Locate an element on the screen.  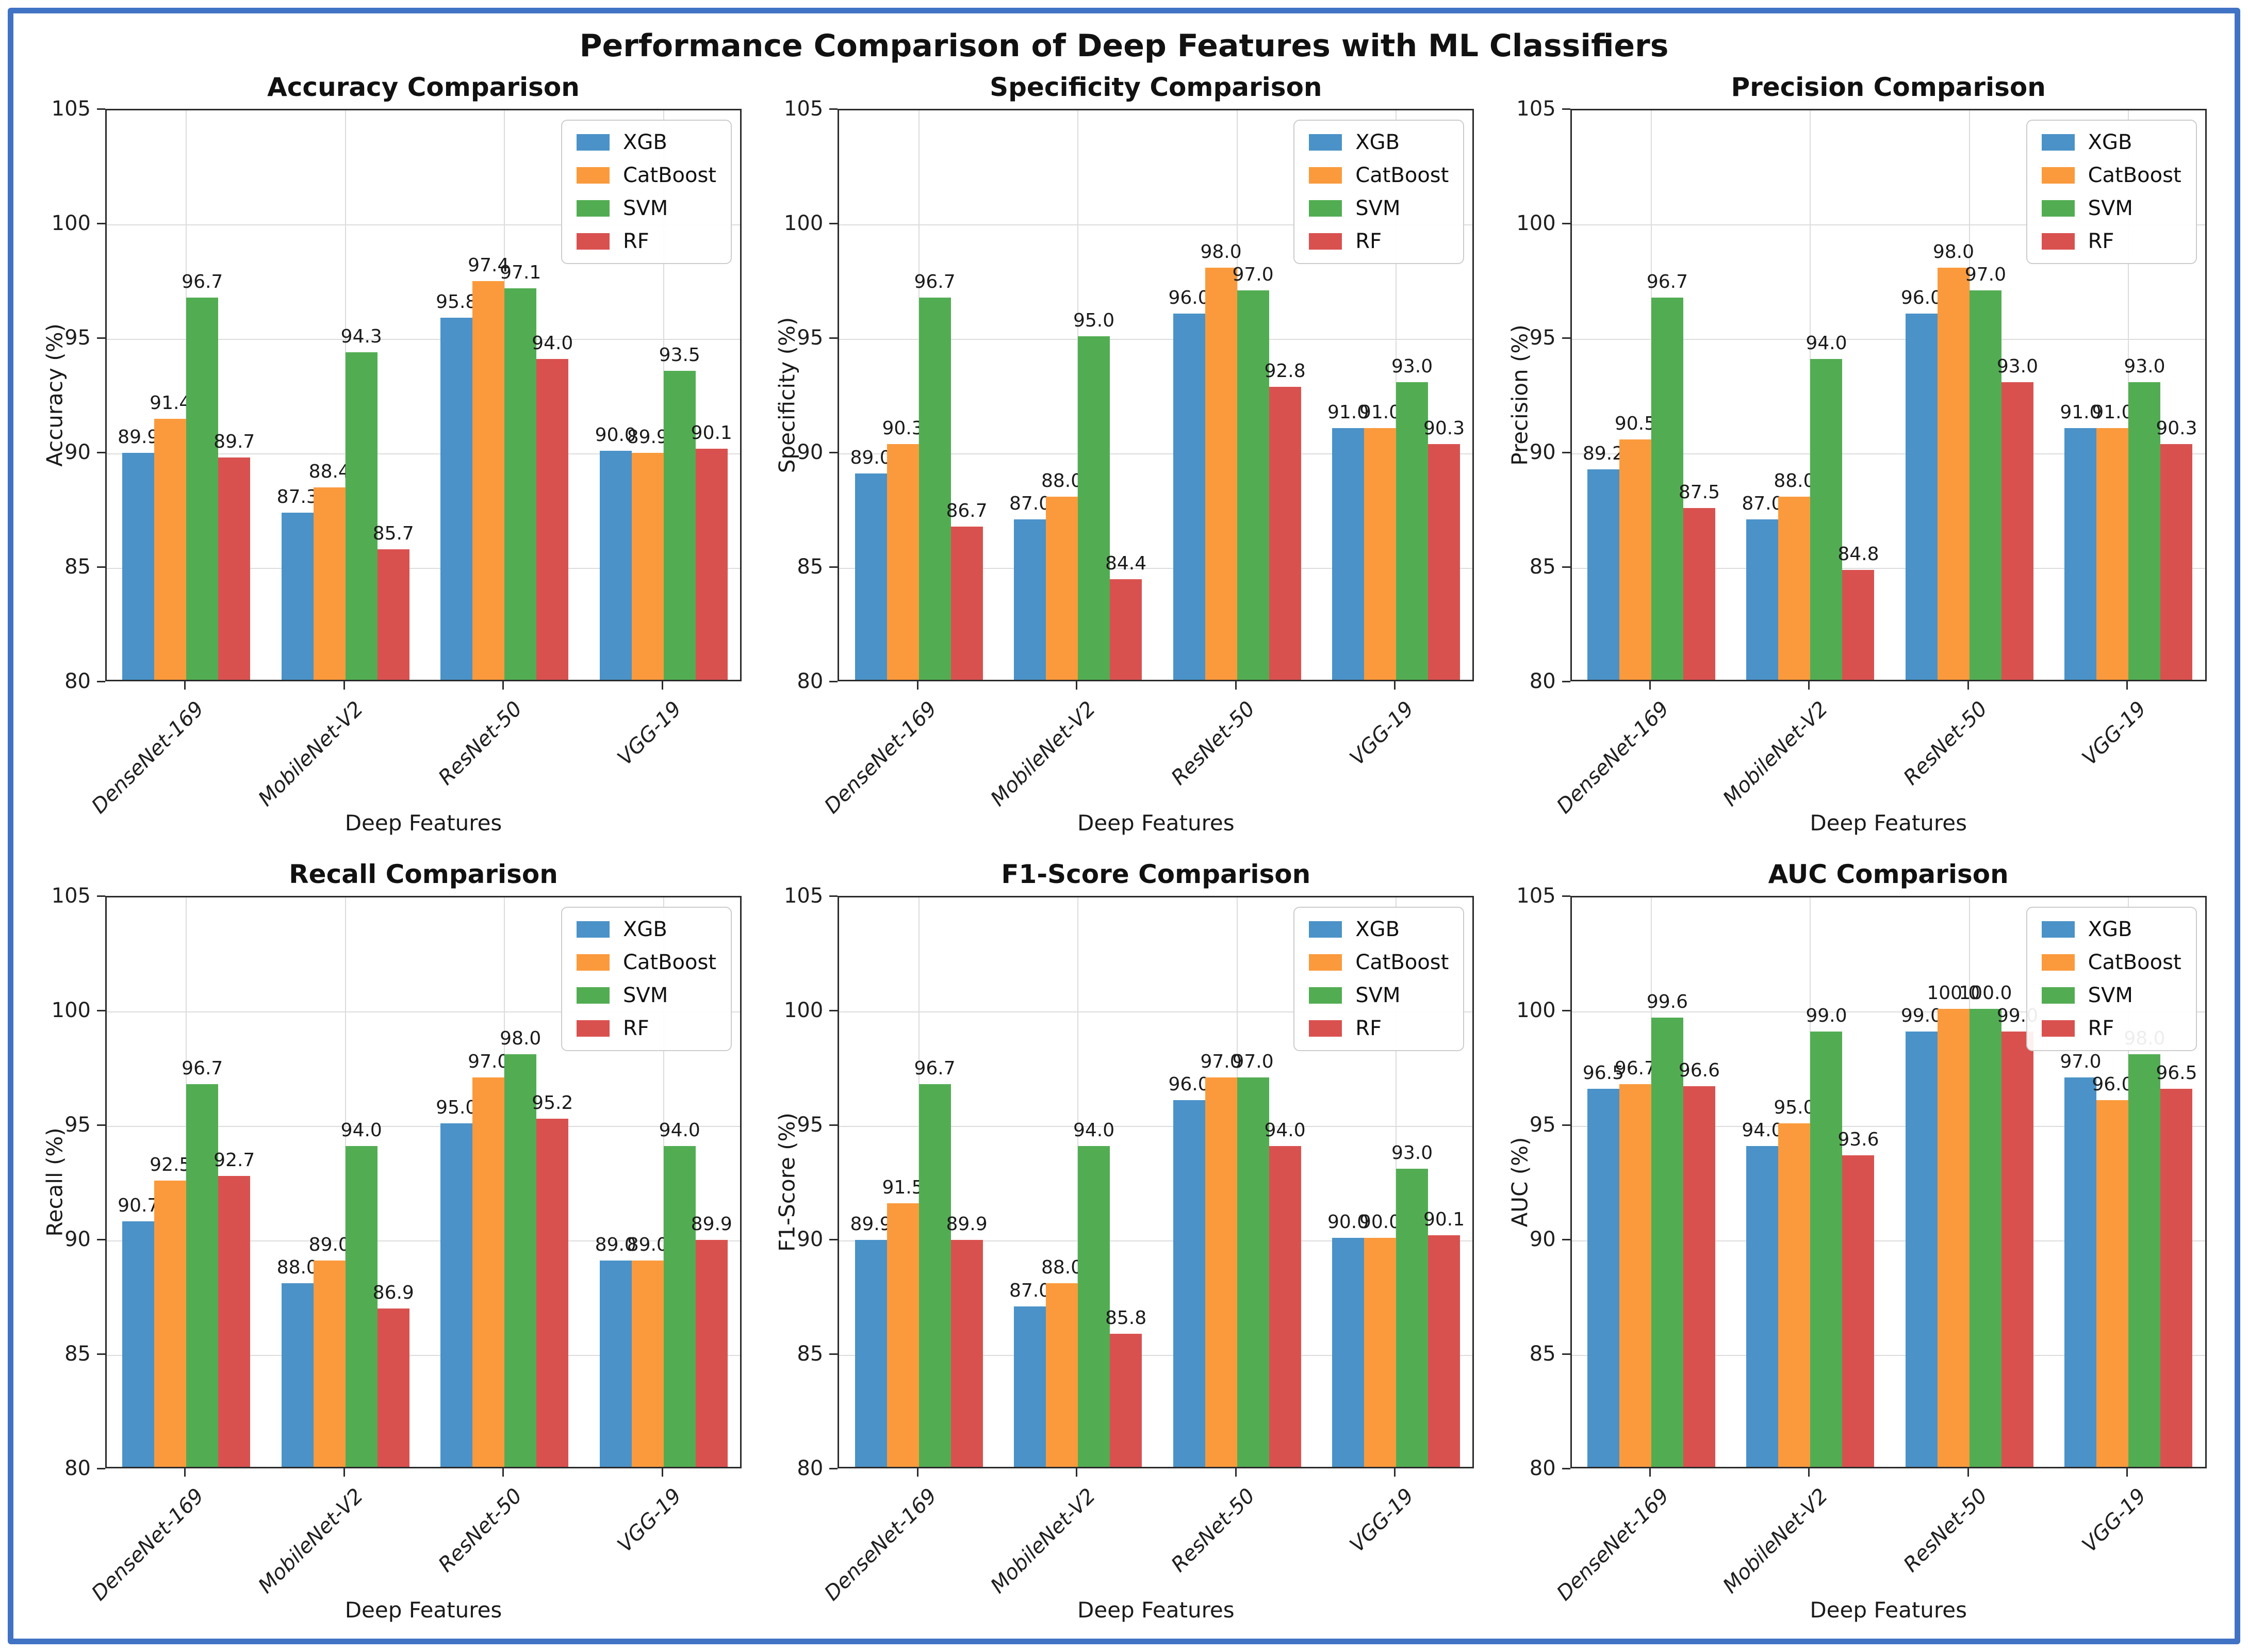
bar-value-label: 90.3 is located at coordinates (1444, 428).